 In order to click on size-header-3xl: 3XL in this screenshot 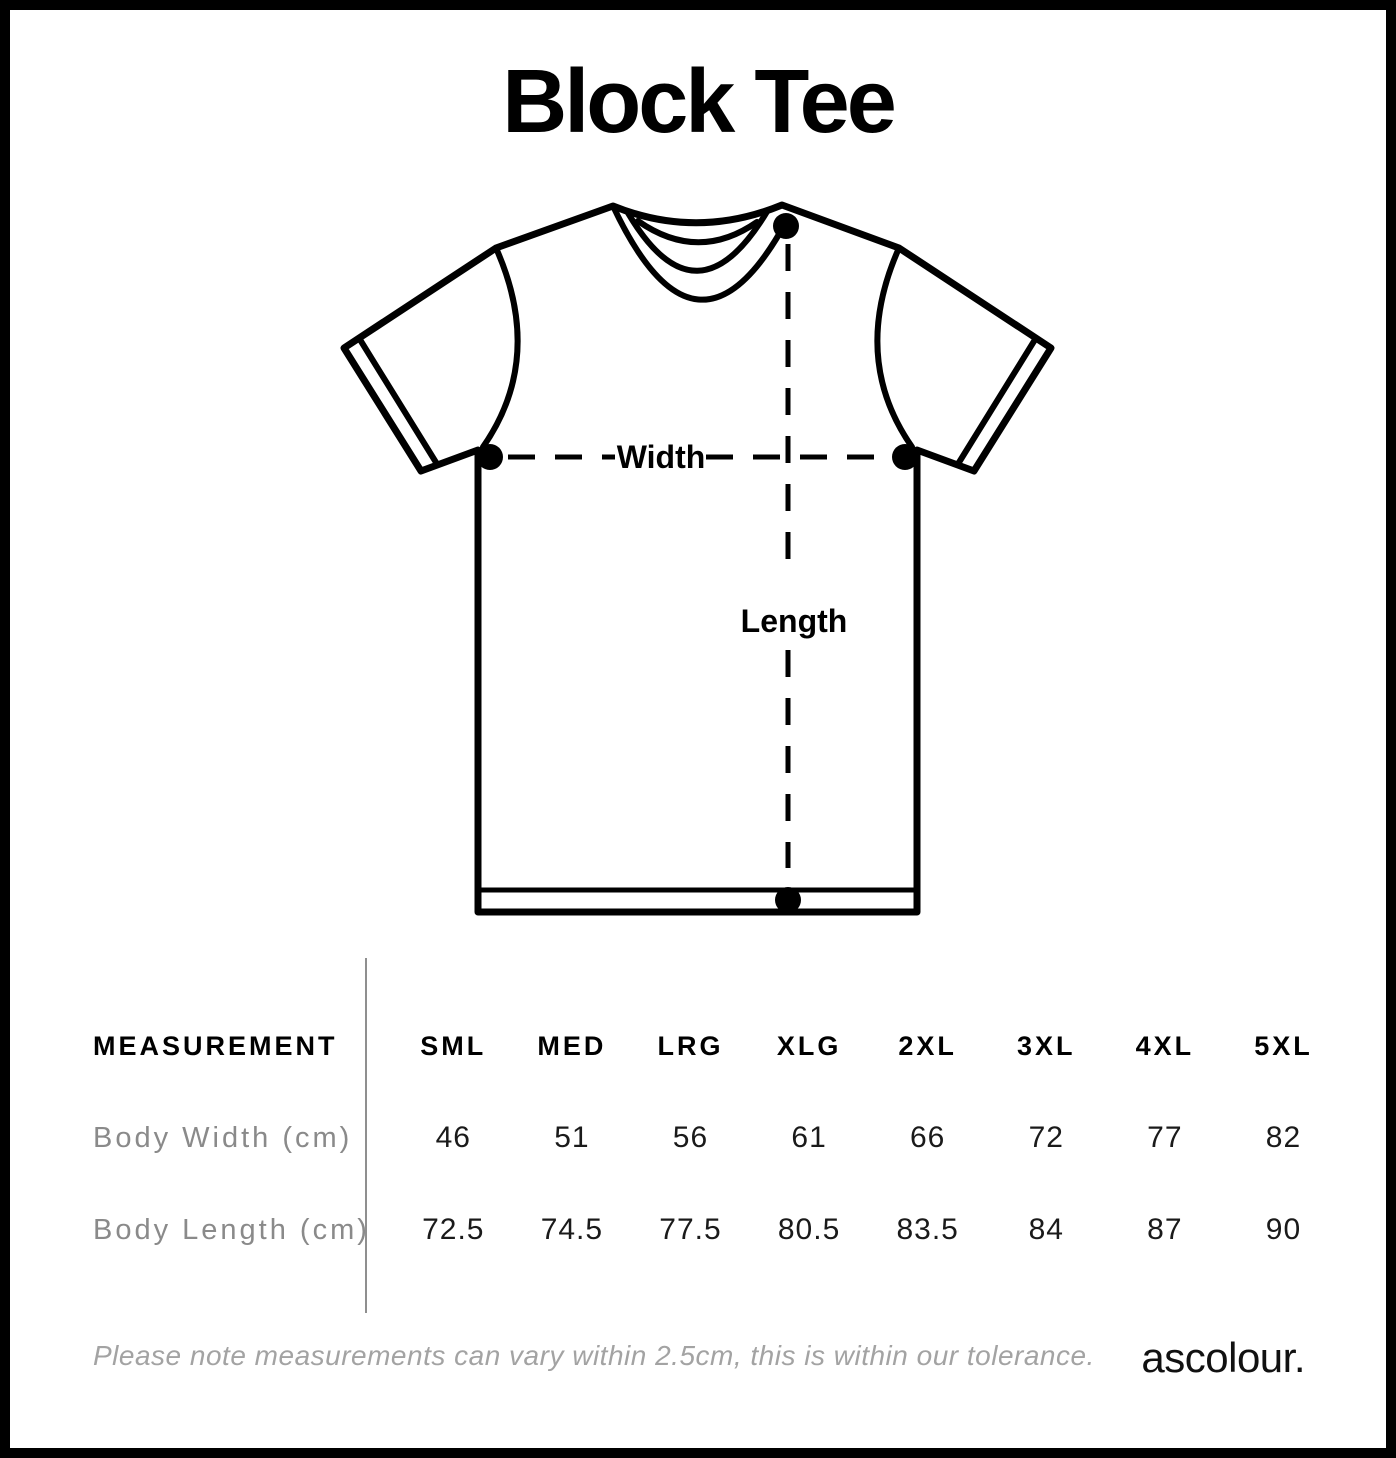, I will do `click(1046, 1045)`.